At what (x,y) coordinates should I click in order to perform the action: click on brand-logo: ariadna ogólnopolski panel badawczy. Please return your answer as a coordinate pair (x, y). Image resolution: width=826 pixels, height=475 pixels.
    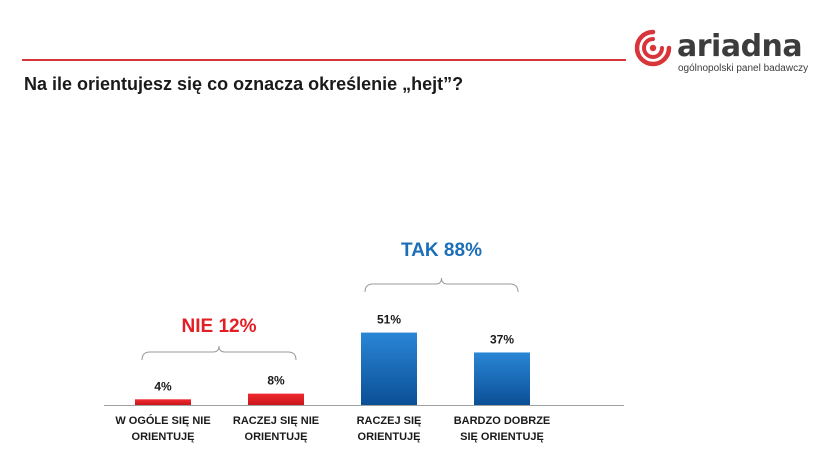
    Looking at the image, I should click on (728, 52).